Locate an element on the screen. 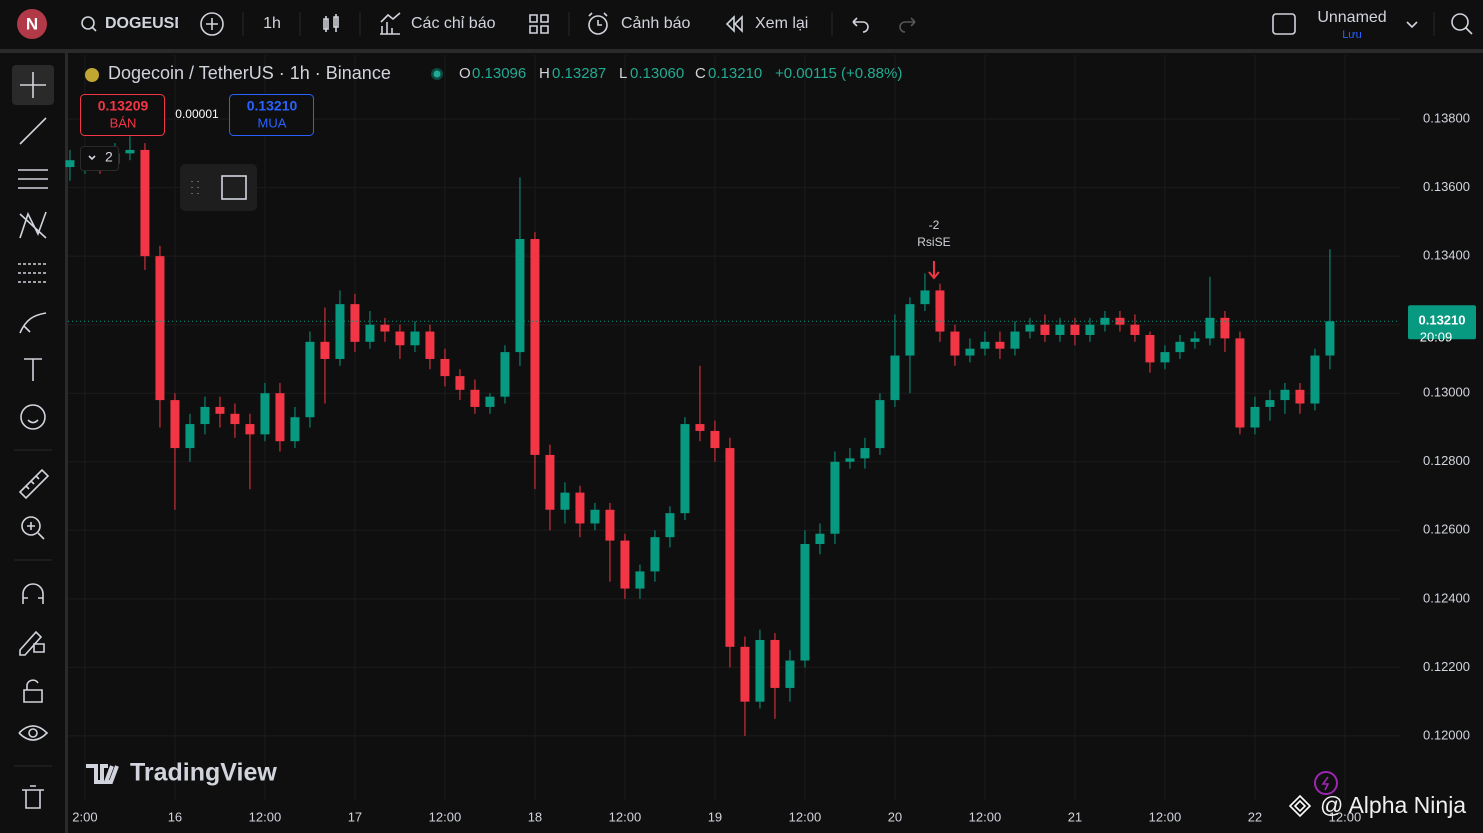  chevron is located at coordinates (92, 158).